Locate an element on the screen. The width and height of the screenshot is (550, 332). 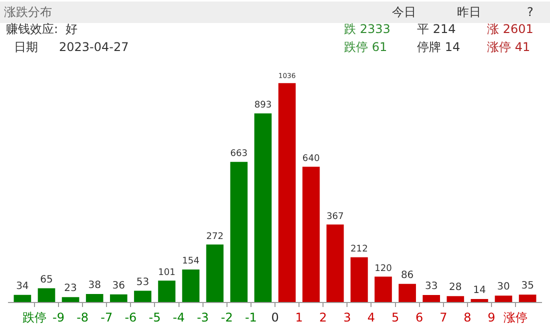
x-tick-label: 5 is located at coordinates (395, 317).